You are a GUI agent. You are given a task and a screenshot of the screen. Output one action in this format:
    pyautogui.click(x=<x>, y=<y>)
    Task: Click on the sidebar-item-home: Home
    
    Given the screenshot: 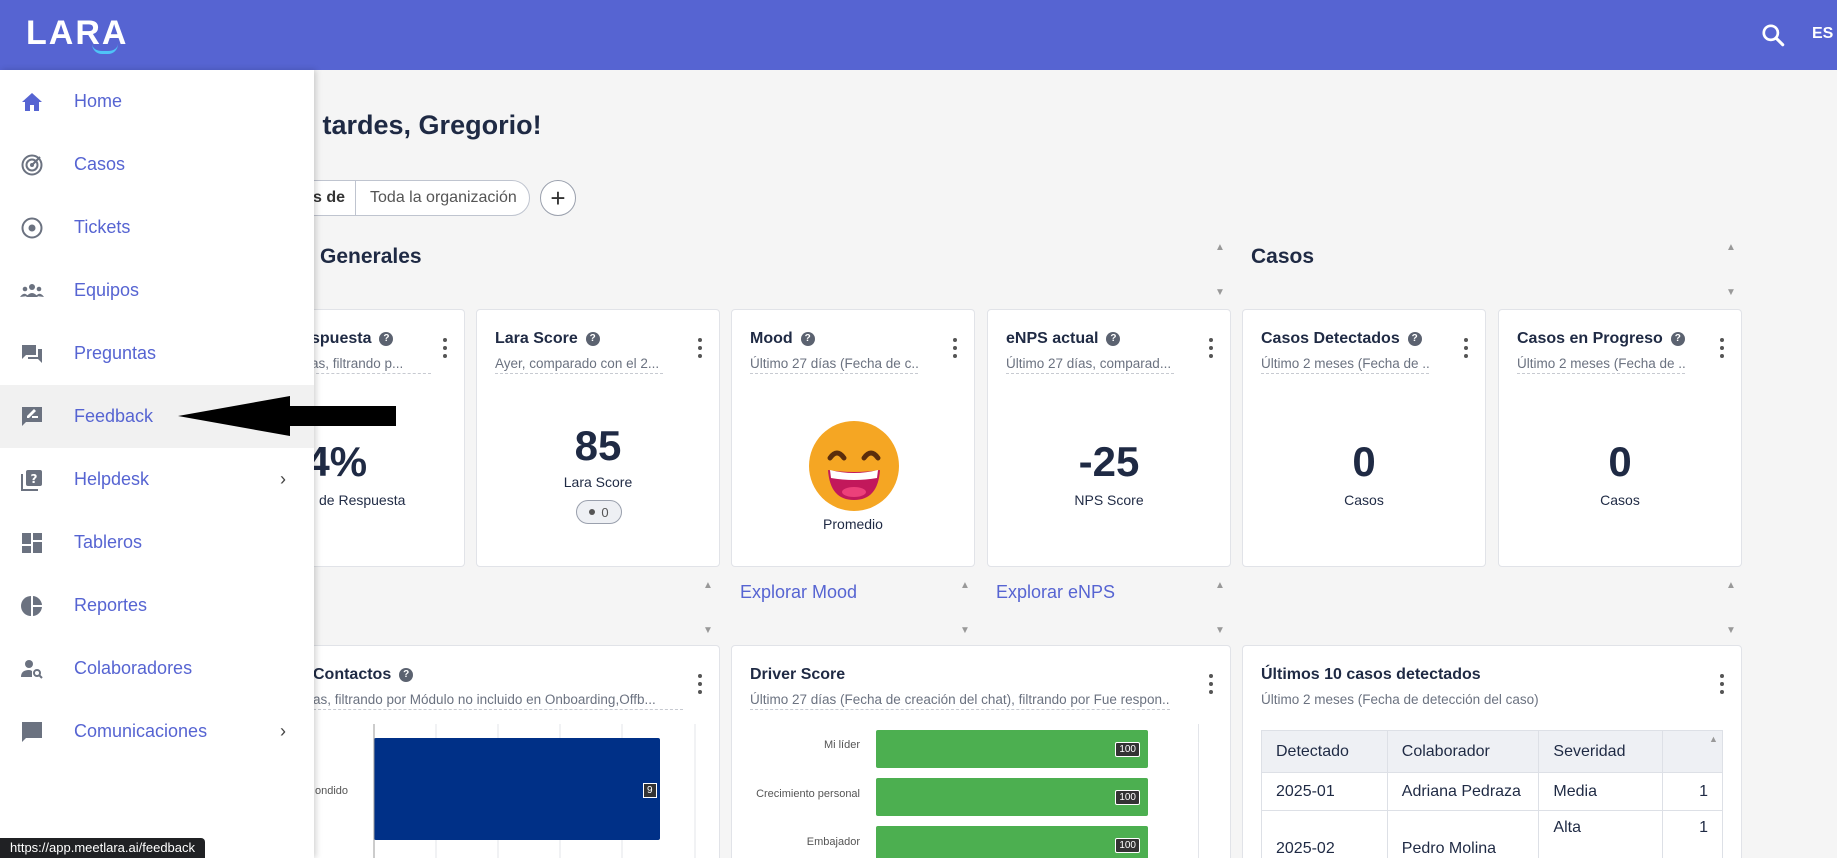 What is the action you would take?
    pyautogui.click(x=157, y=101)
    